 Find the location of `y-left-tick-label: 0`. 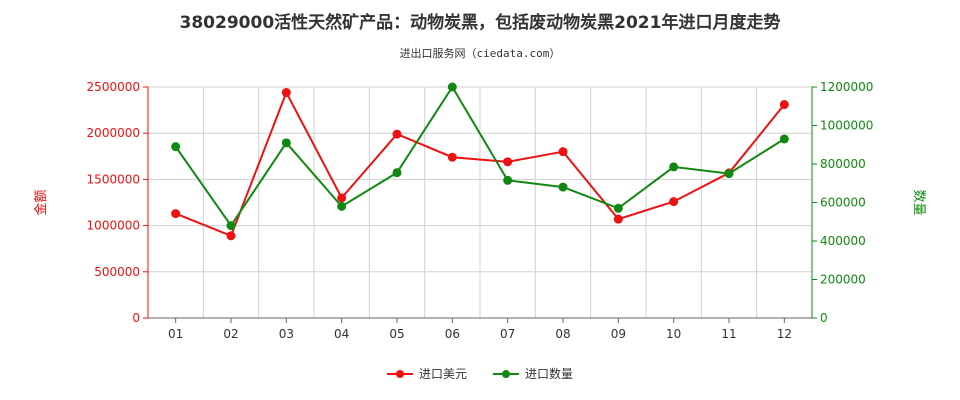

y-left-tick-label: 0 is located at coordinates (136, 318).